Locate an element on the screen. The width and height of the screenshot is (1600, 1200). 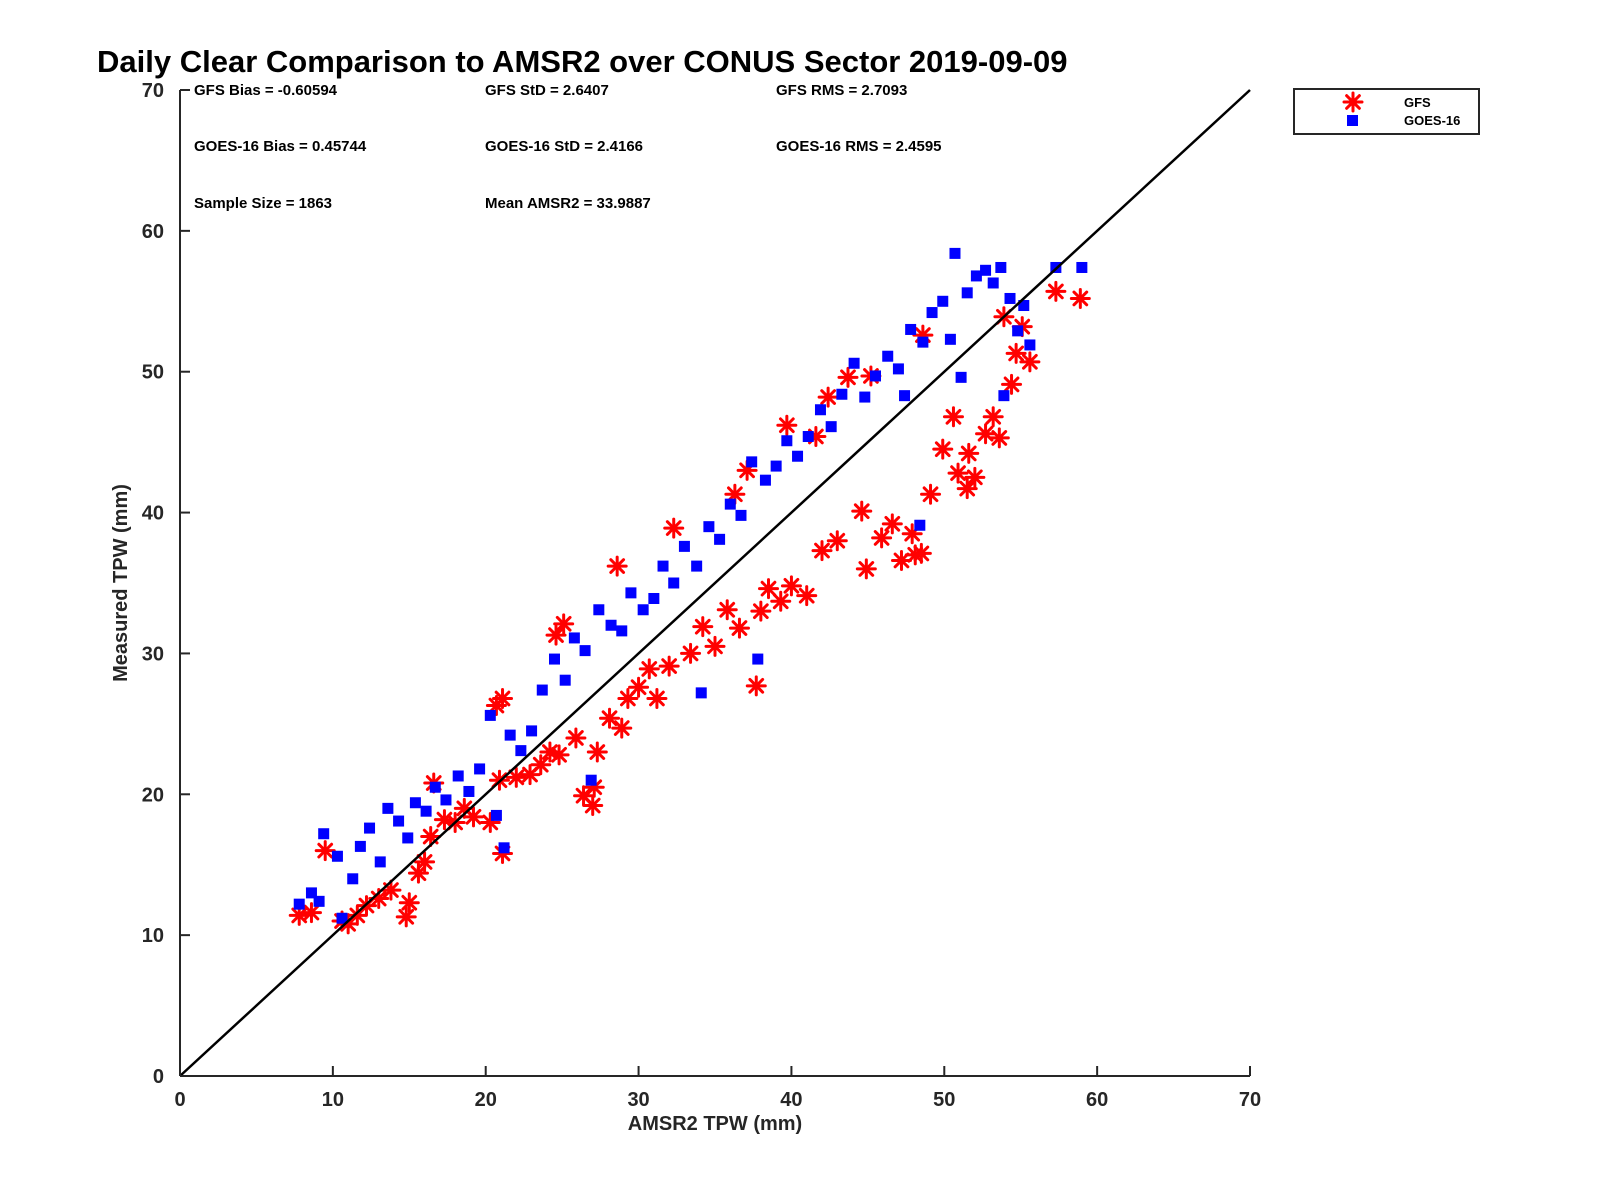
legend-gfs-asterisk is located at coordinates (1353, 102).